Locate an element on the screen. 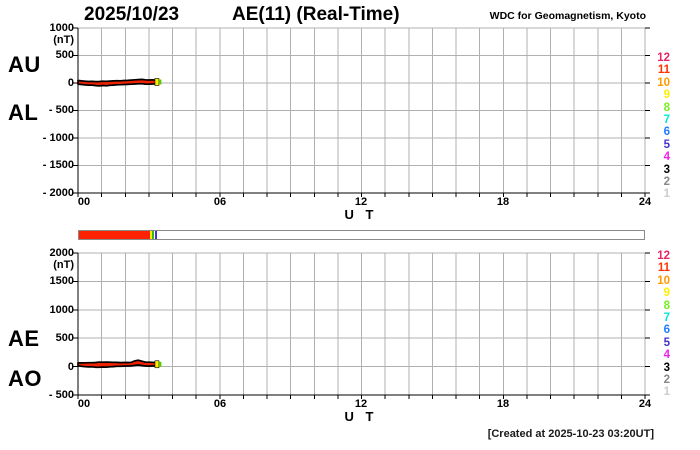  series-label-ao: AO is located at coordinates (25, 378).